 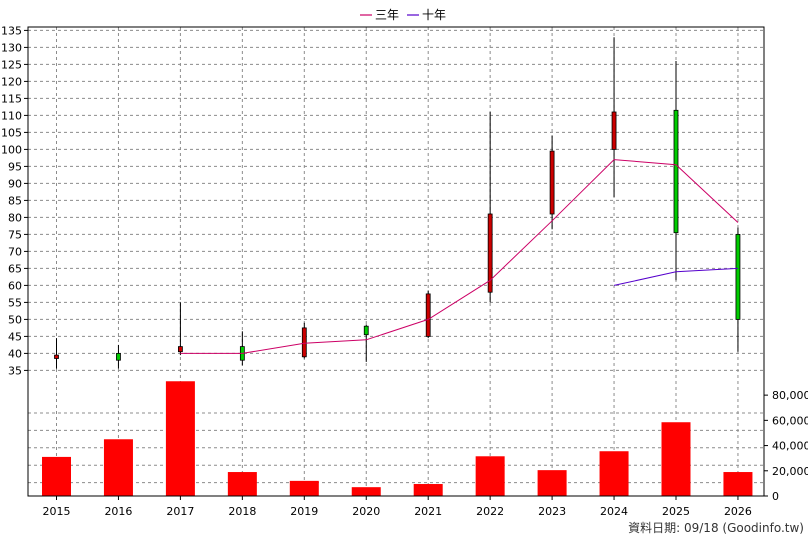 What do you see at coordinates (15, 353) in the screenshot?
I see `price-tick-label: 40` at bounding box center [15, 353].